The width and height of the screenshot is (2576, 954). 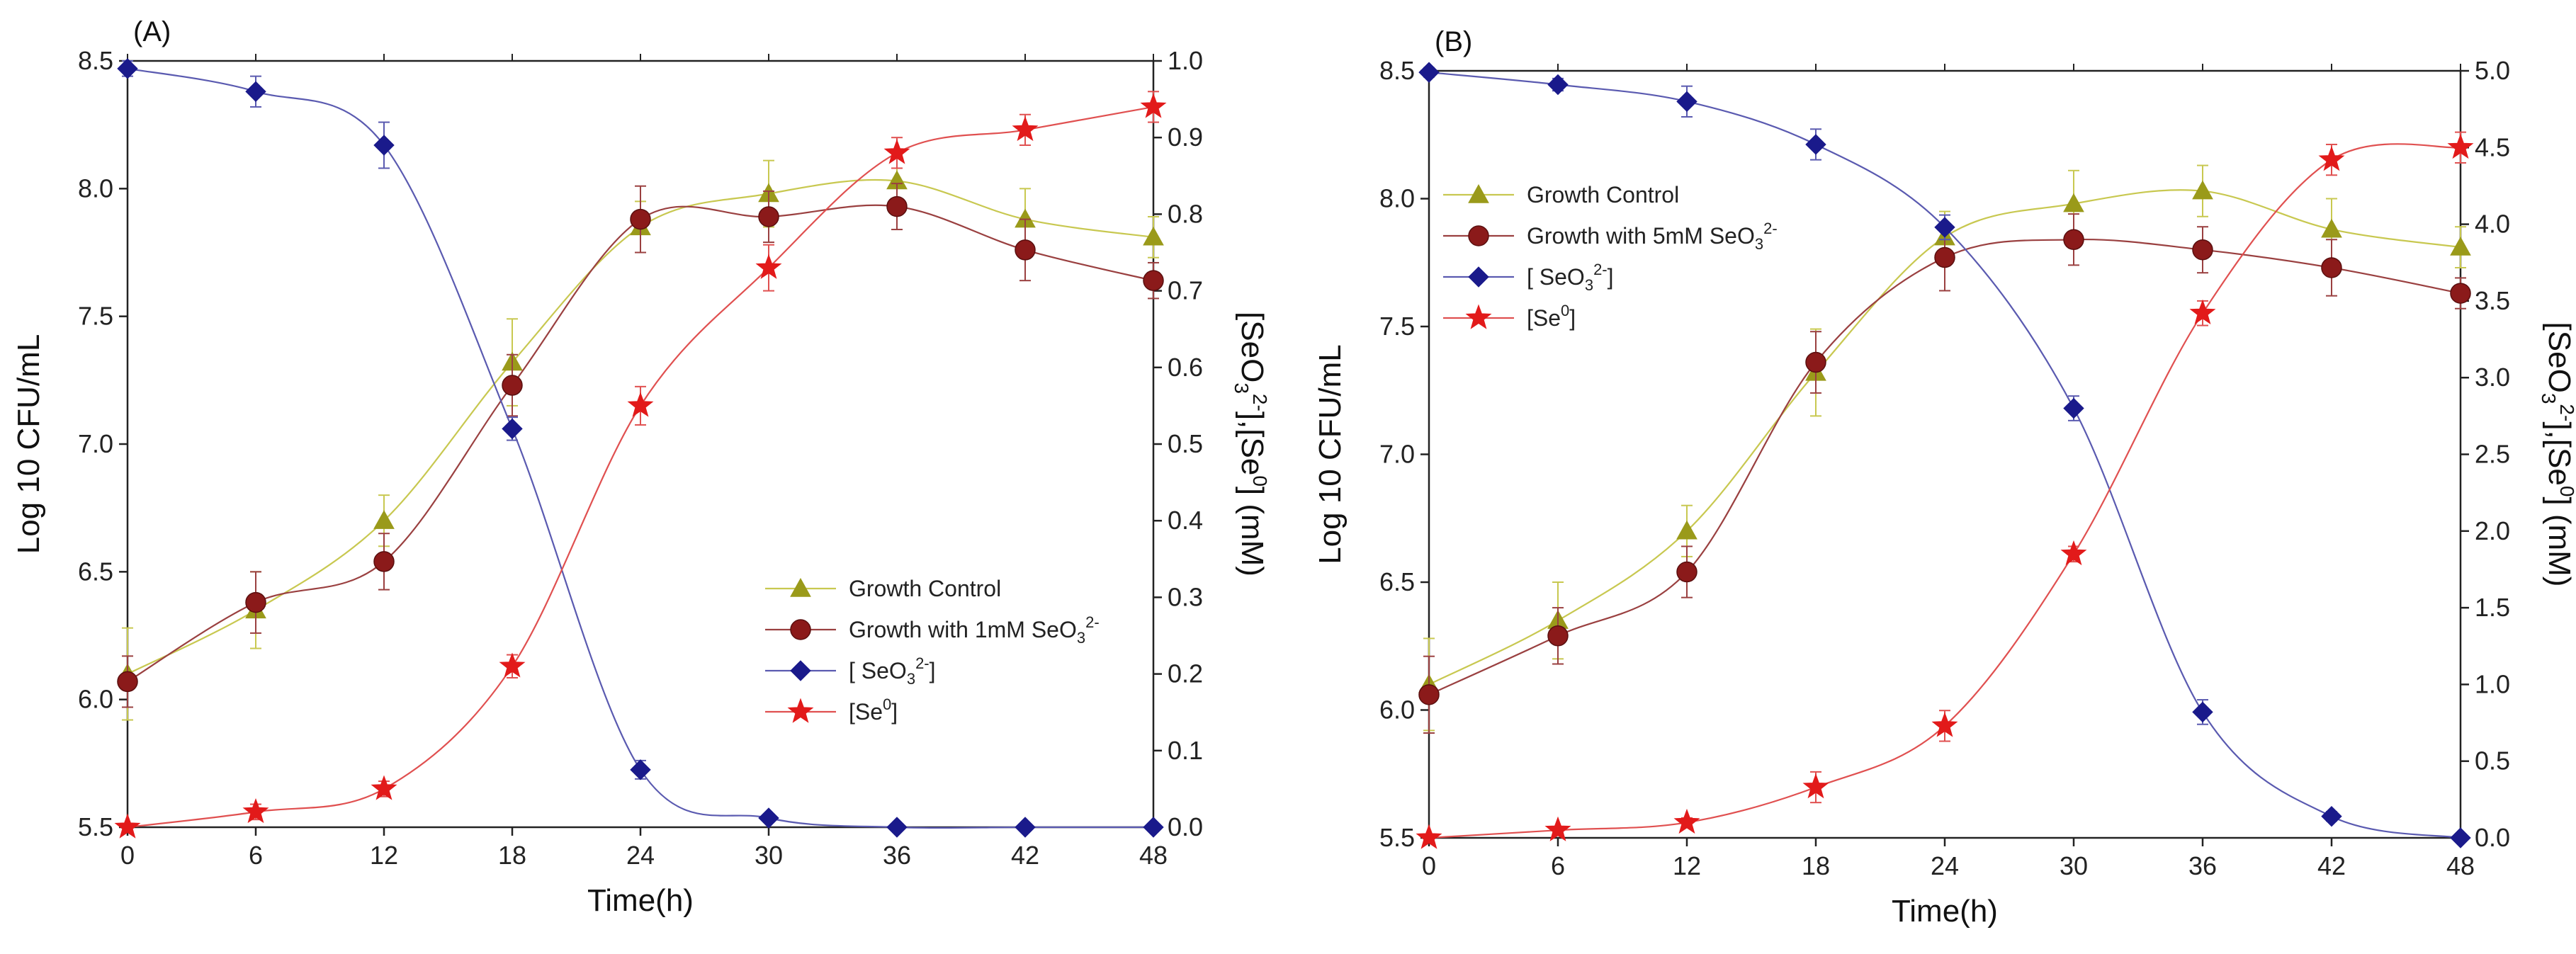 What do you see at coordinates (2492, 224) in the screenshot?
I see `y2-tick-label: 4.0` at bounding box center [2492, 224].